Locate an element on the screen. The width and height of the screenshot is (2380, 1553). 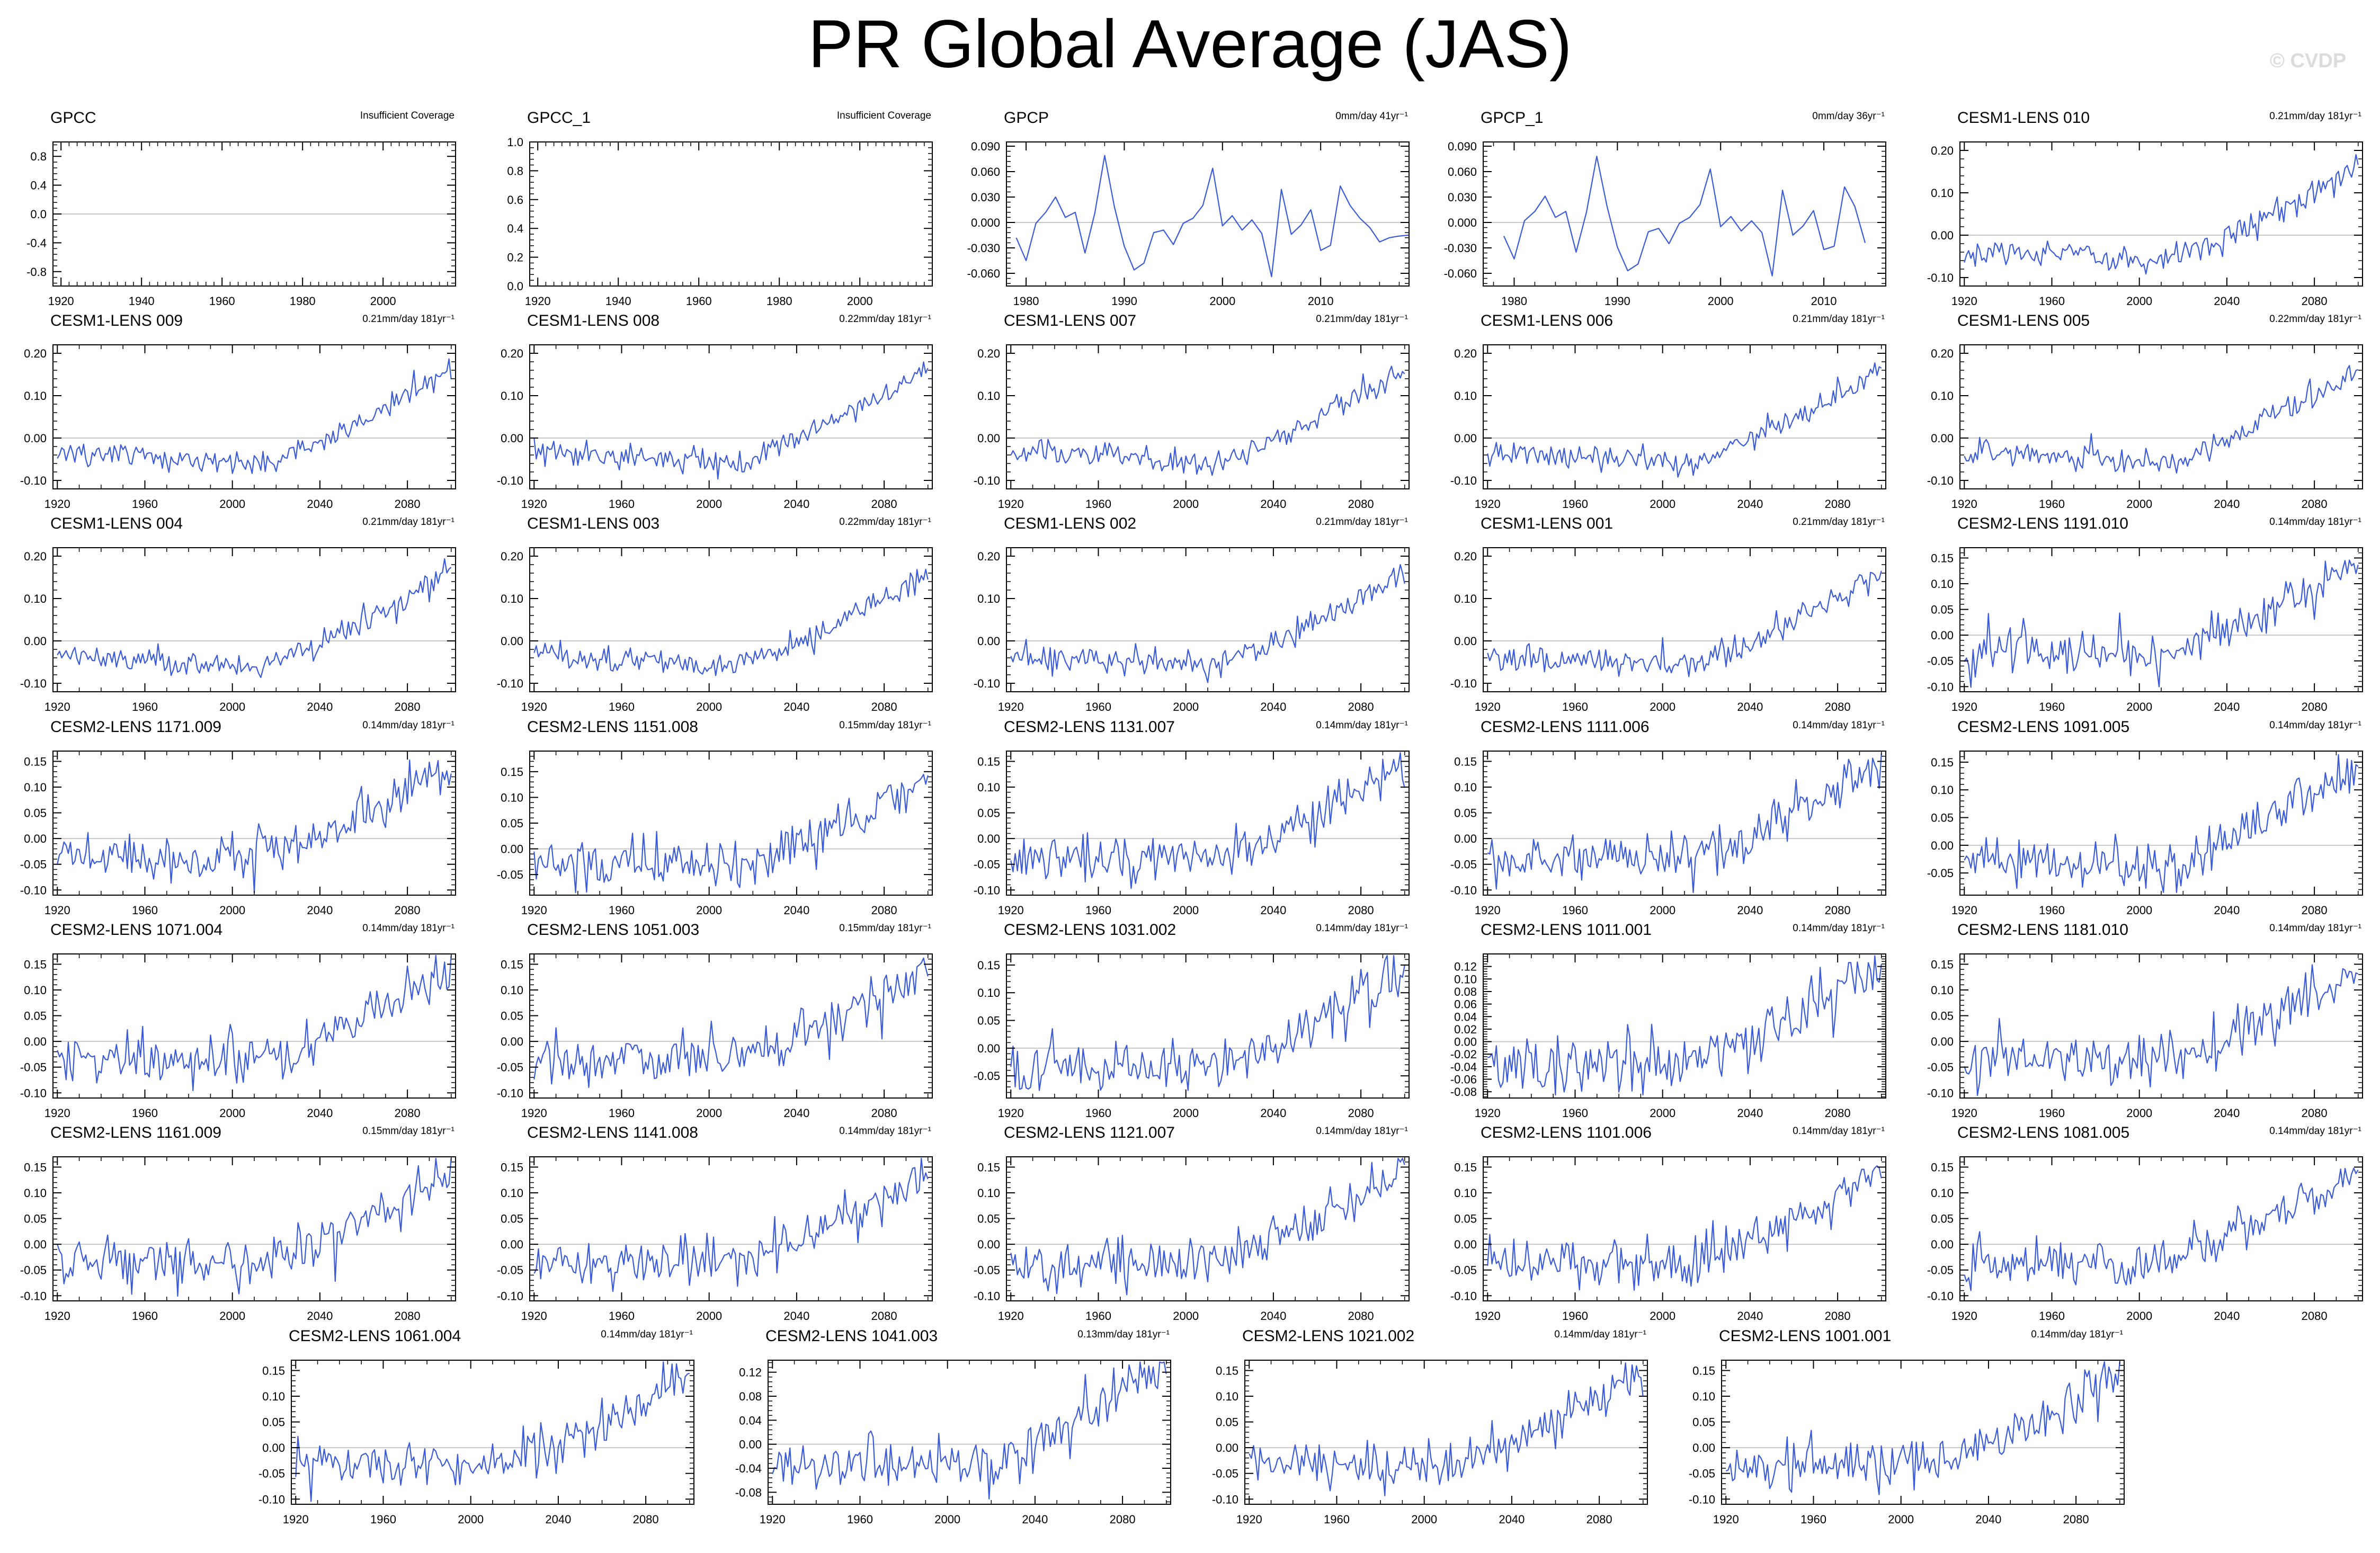
panel-trend-note: Insufficient Coverage is located at coordinates (407, 115).